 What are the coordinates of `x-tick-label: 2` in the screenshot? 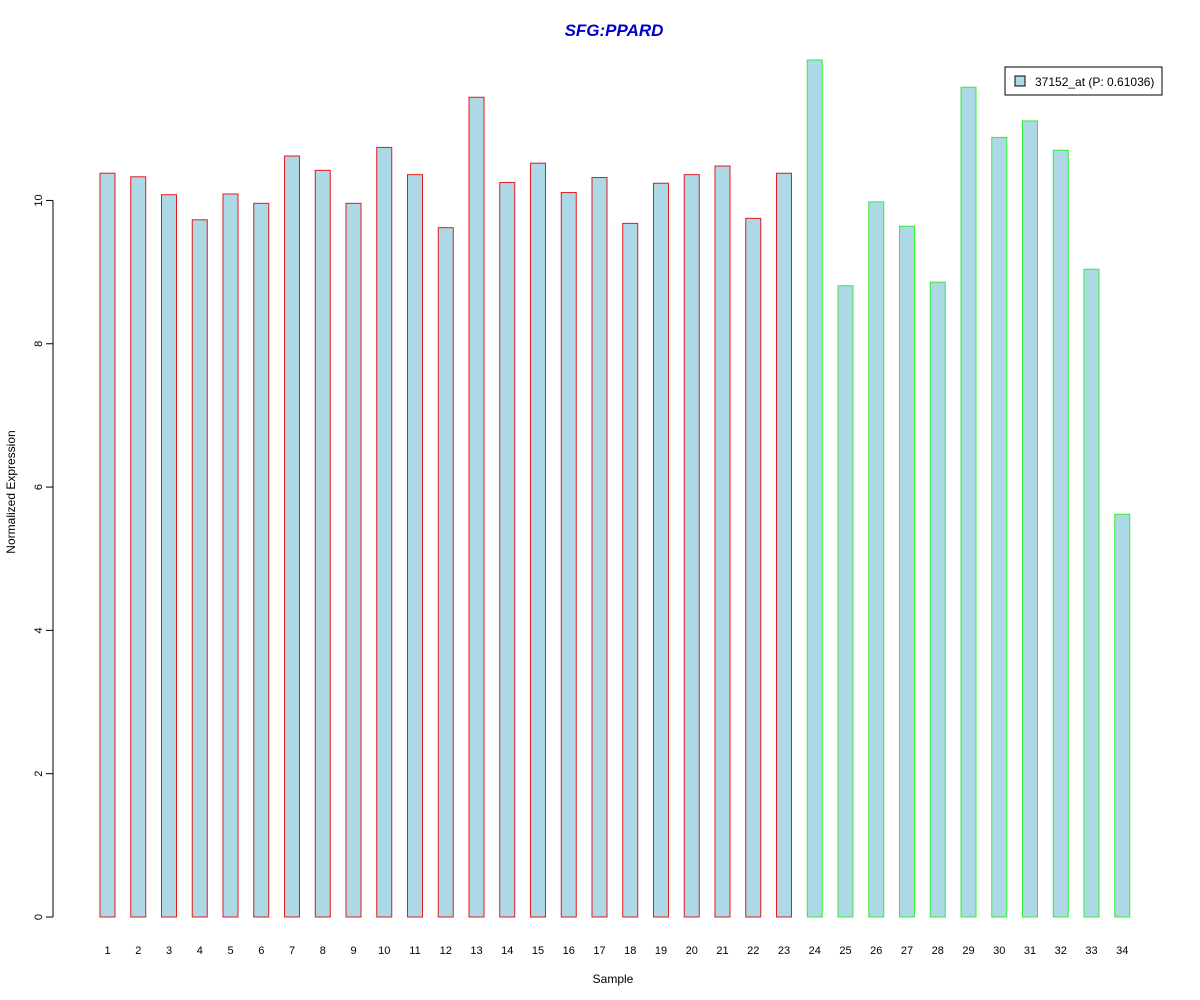 It's located at (138, 951).